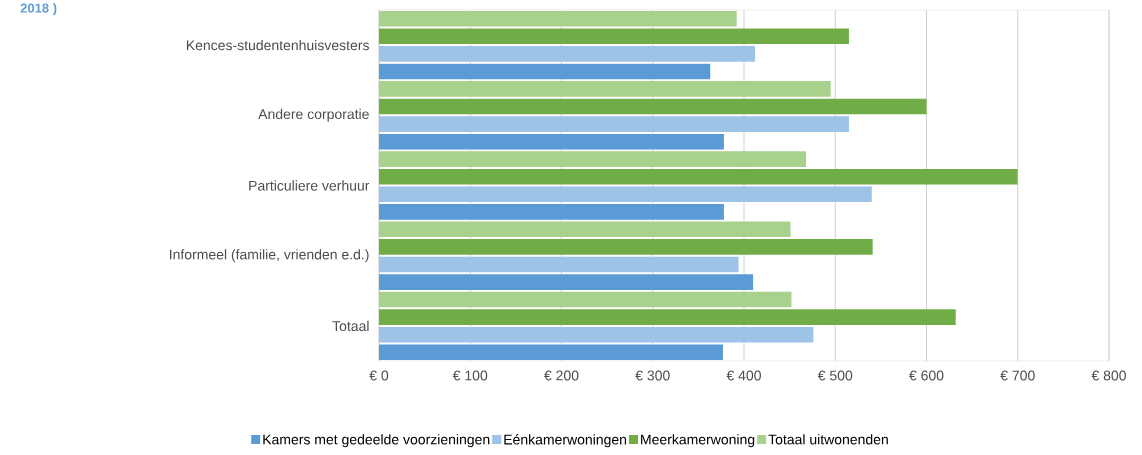 The width and height of the screenshot is (1142, 455). Describe the element at coordinates (269, 256) in the screenshot. I see `y-tick-label: Informeel (familie, vrienden e.d.)` at that location.